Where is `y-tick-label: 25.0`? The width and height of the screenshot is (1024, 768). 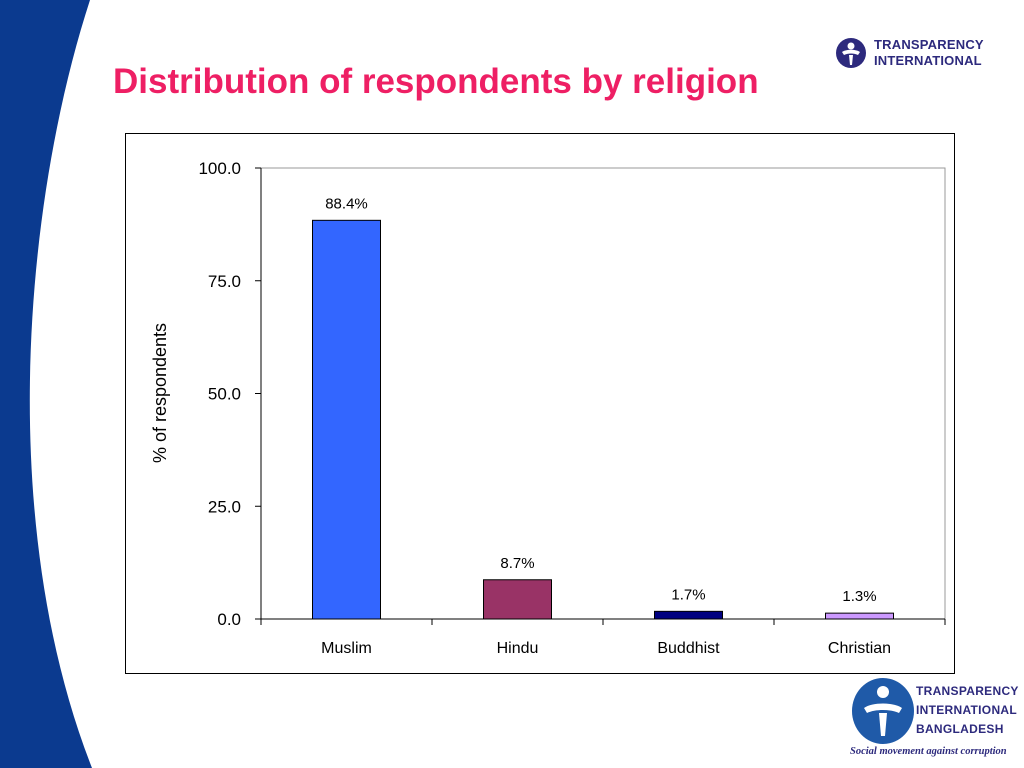
y-tick-label: 25.0 is located at coordinates (224, 506).